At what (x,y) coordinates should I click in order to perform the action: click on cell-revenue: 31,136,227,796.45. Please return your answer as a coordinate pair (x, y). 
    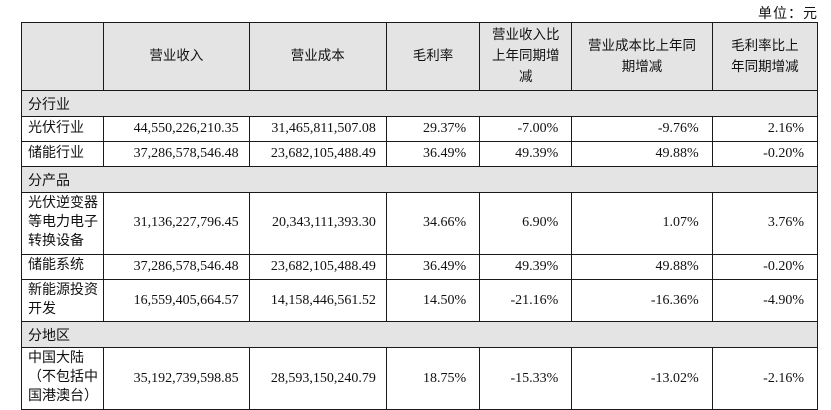
    Looking at the image, I should click on (176, 223).